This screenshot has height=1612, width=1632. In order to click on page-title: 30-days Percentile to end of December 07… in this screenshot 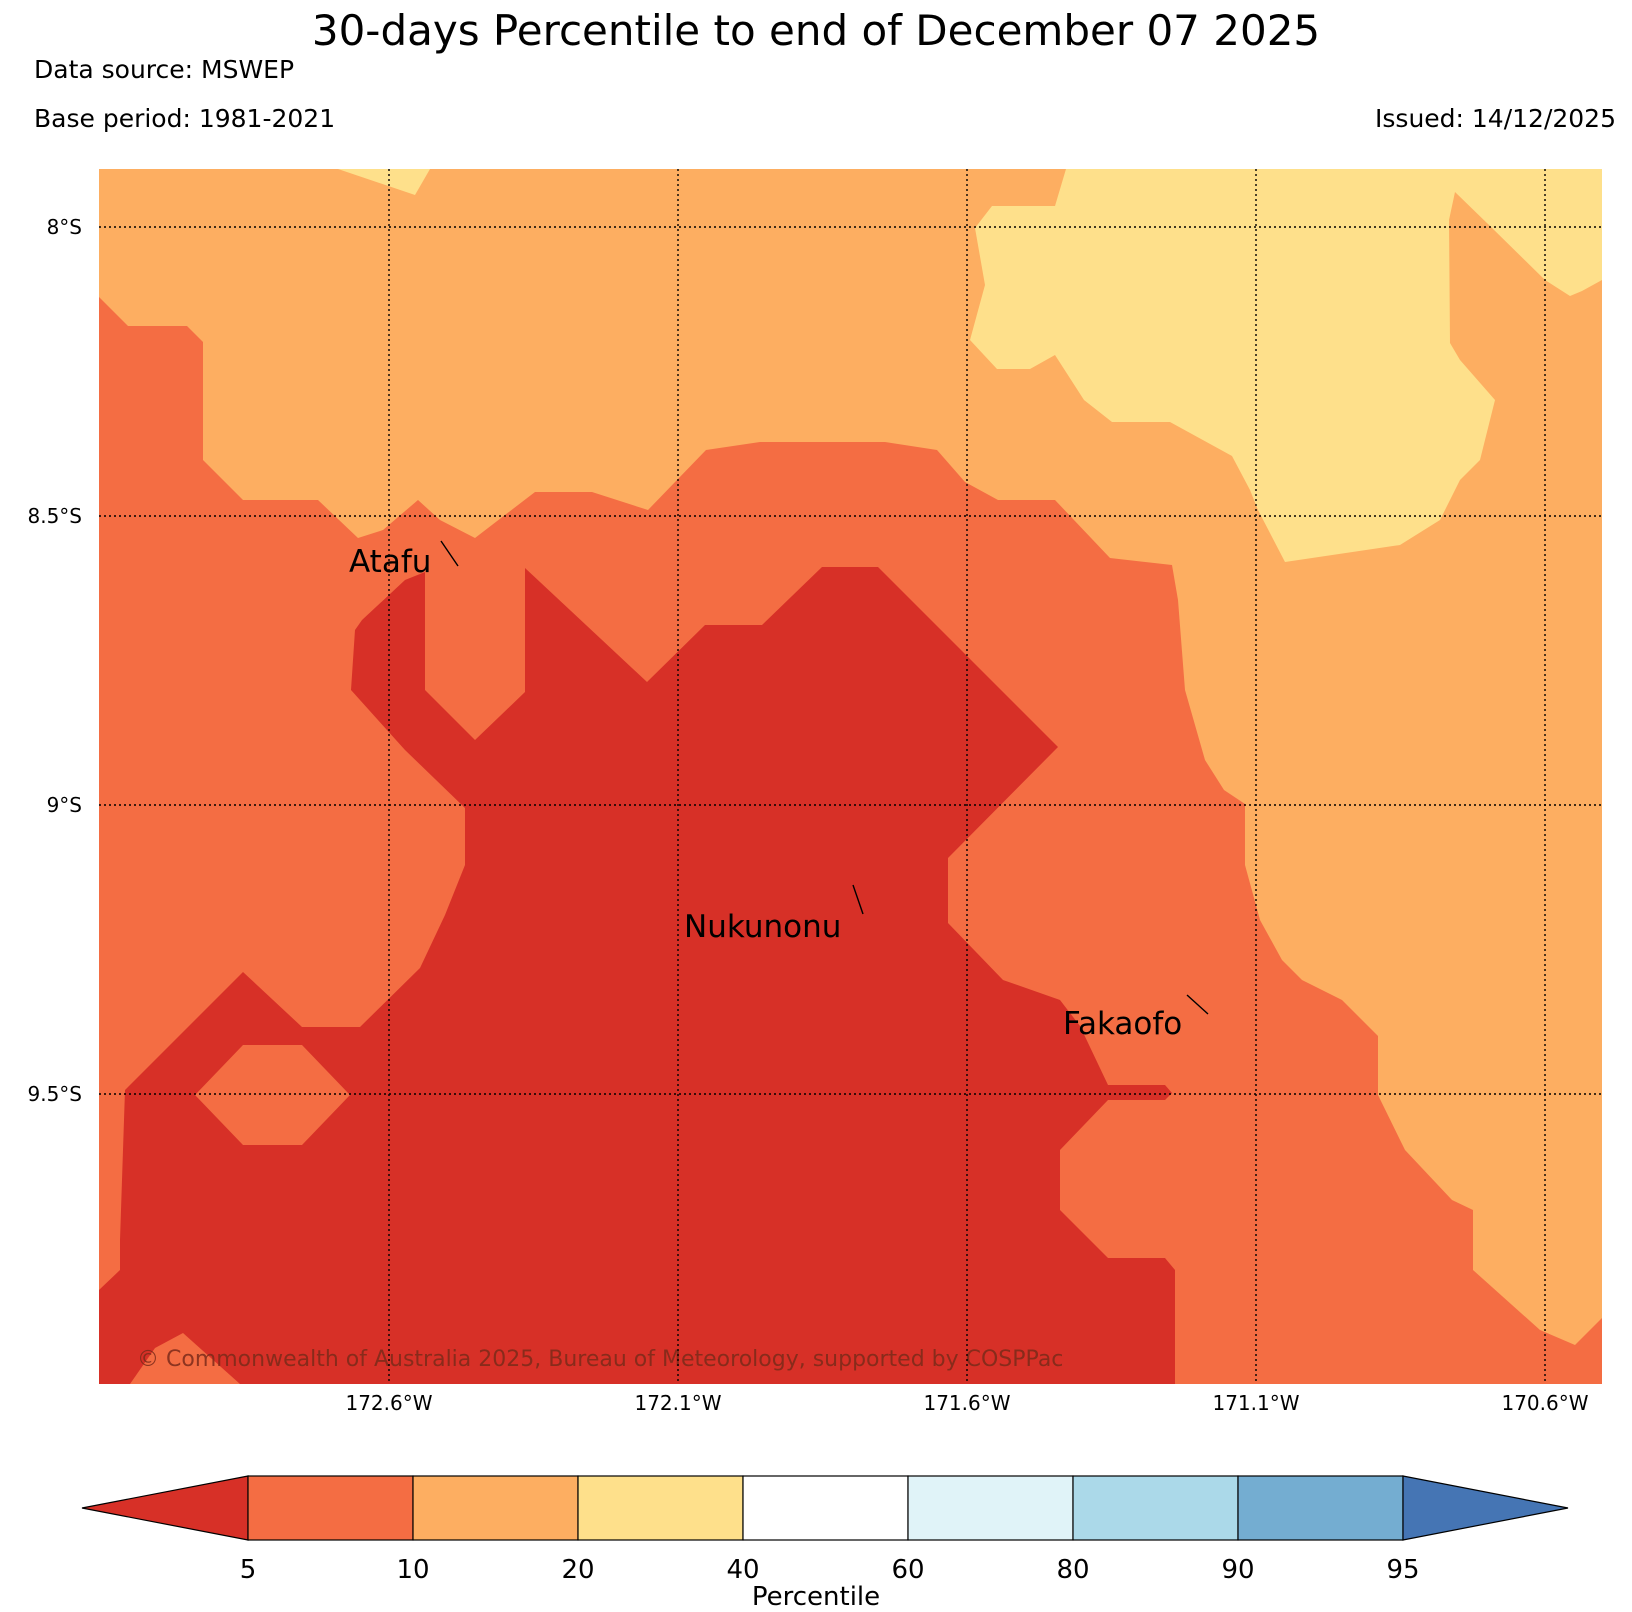, I will do `click(816, 30)`.